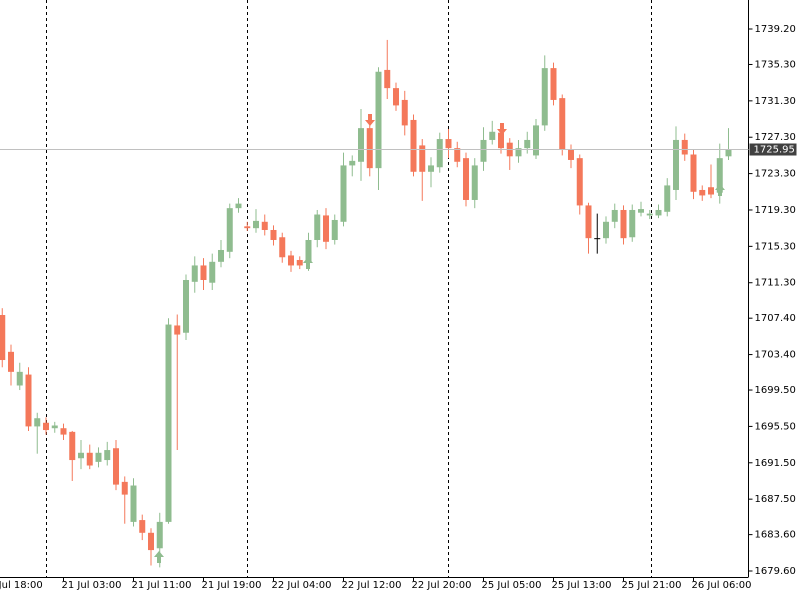 Image resolution: width=800 pixels, height=600 pixels. Describe the element at coordinates (775, 355) in the screenshot. I see `y-tick-label: 1703.40` at that location.